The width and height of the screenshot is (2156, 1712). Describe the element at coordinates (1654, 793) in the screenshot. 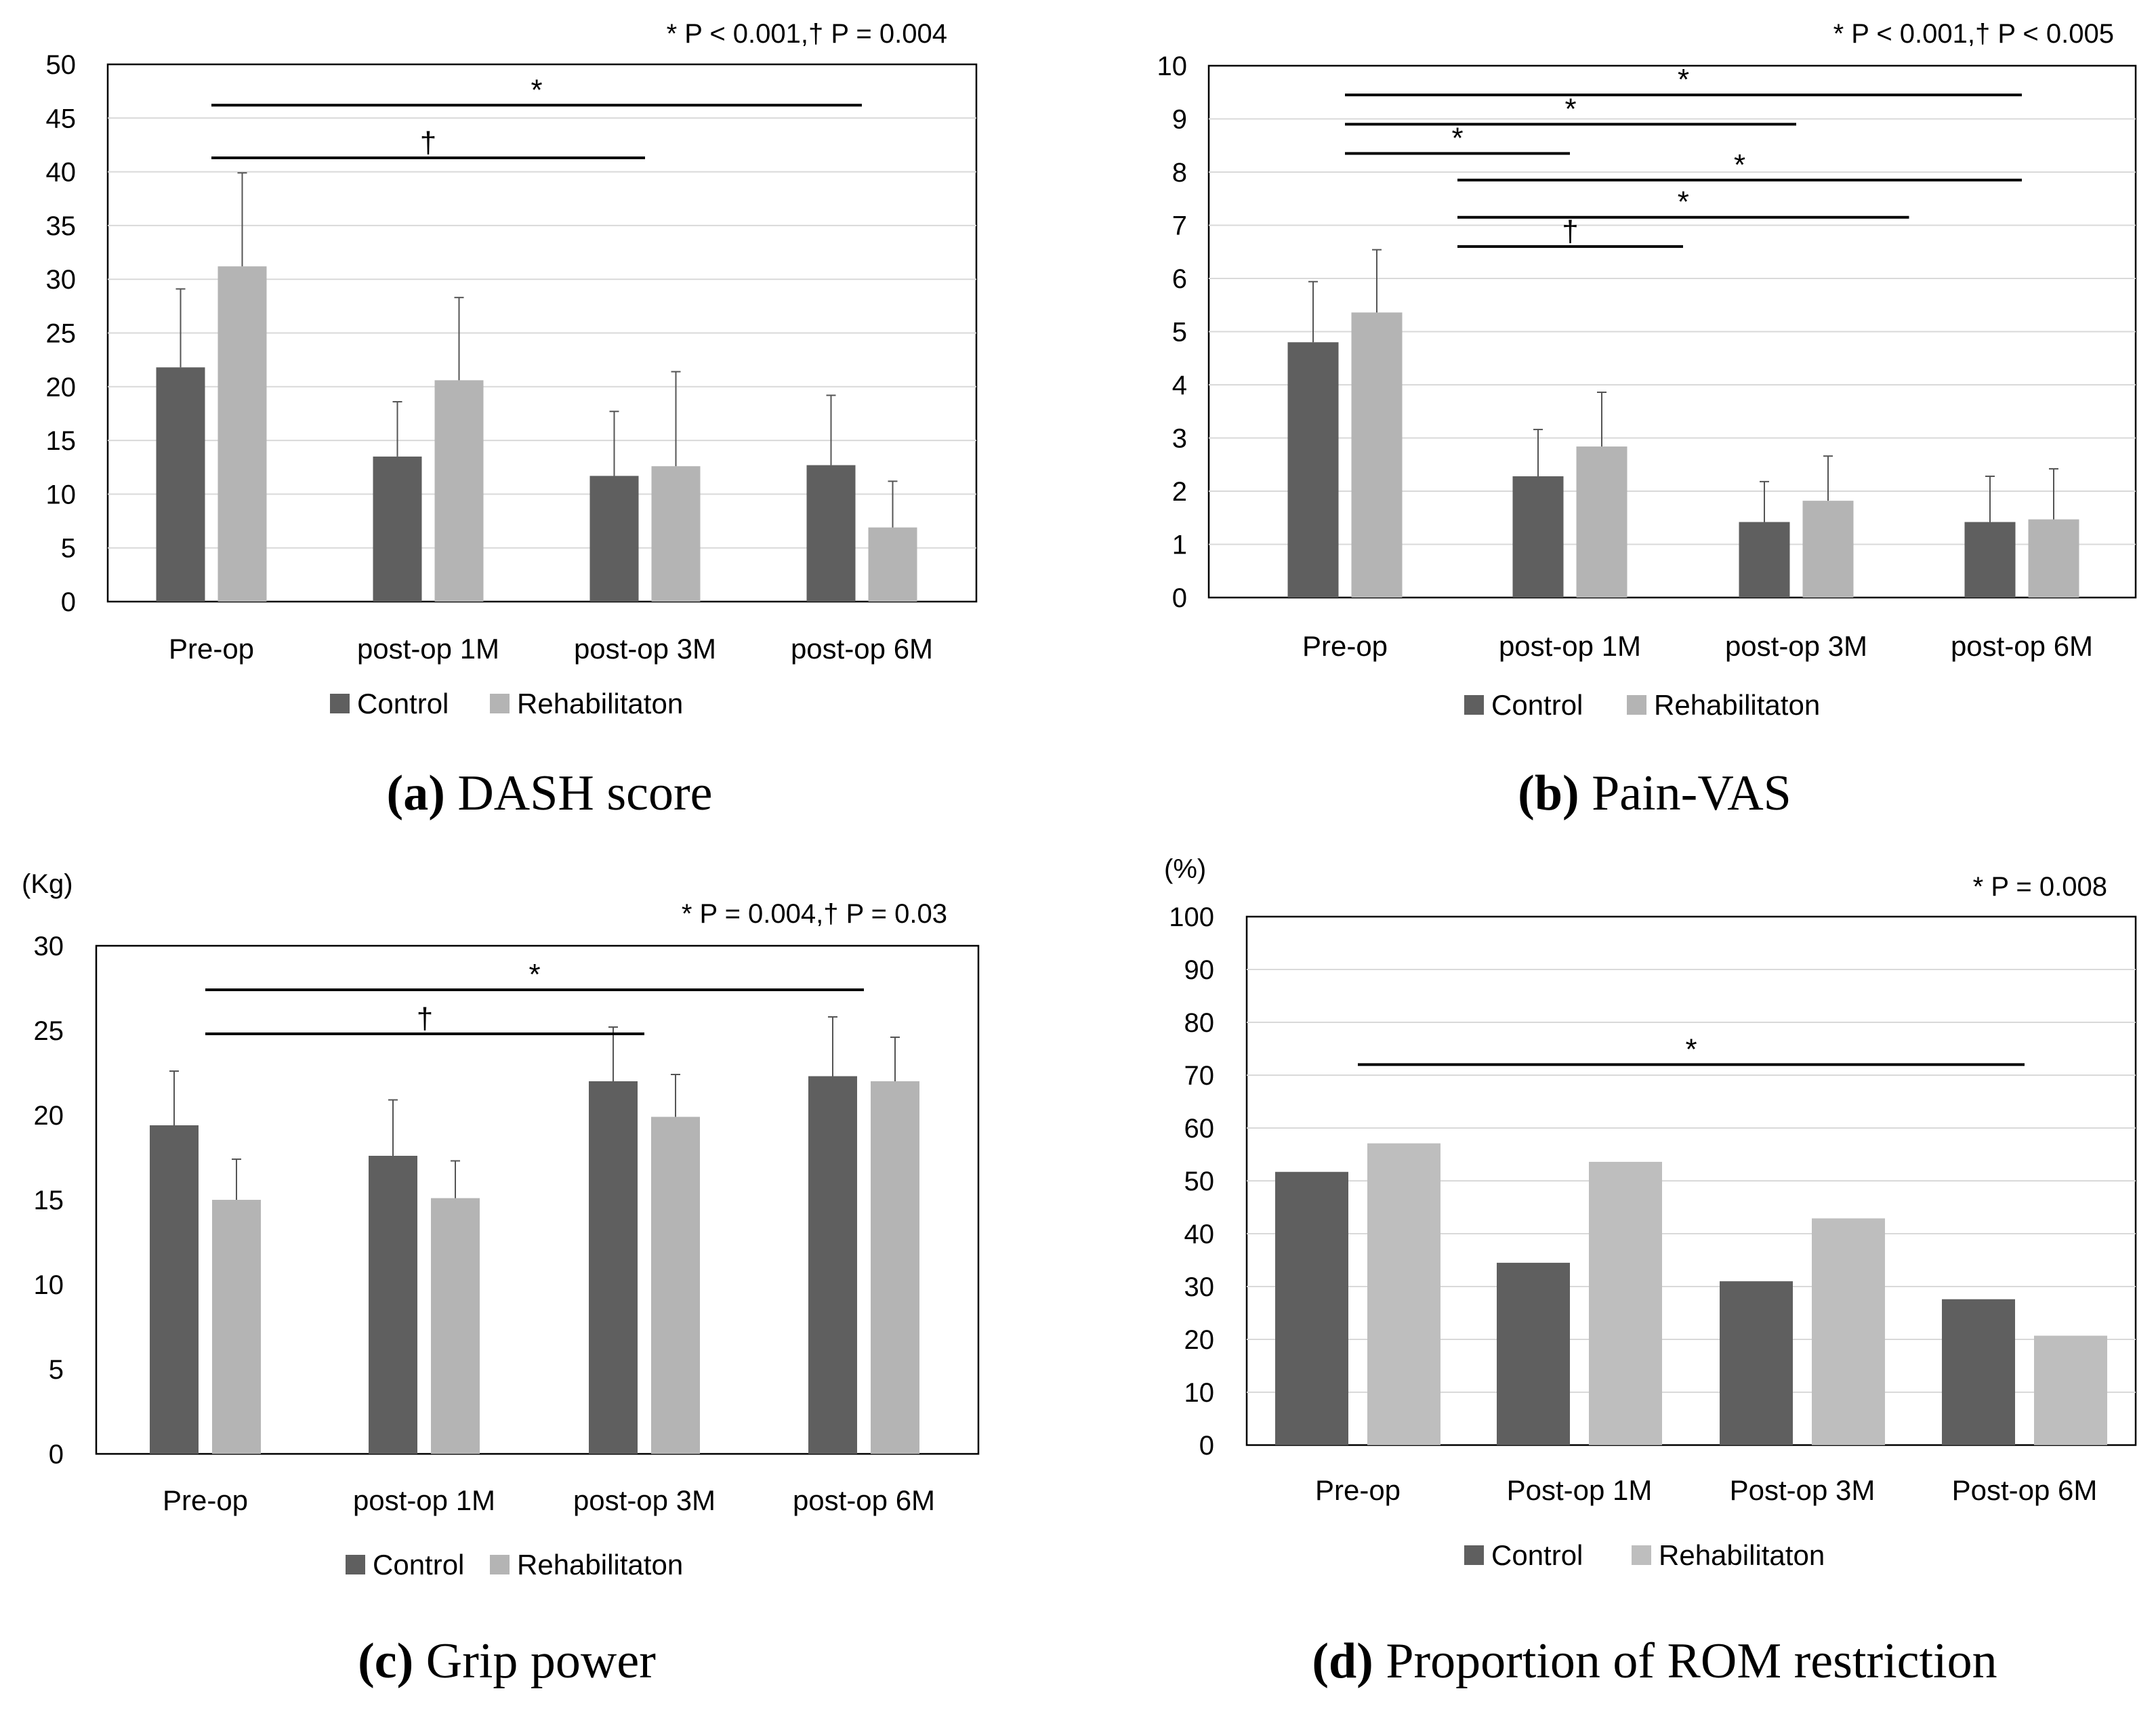

I see `panel-b-caption: (b) Pain-VAS` at that location.